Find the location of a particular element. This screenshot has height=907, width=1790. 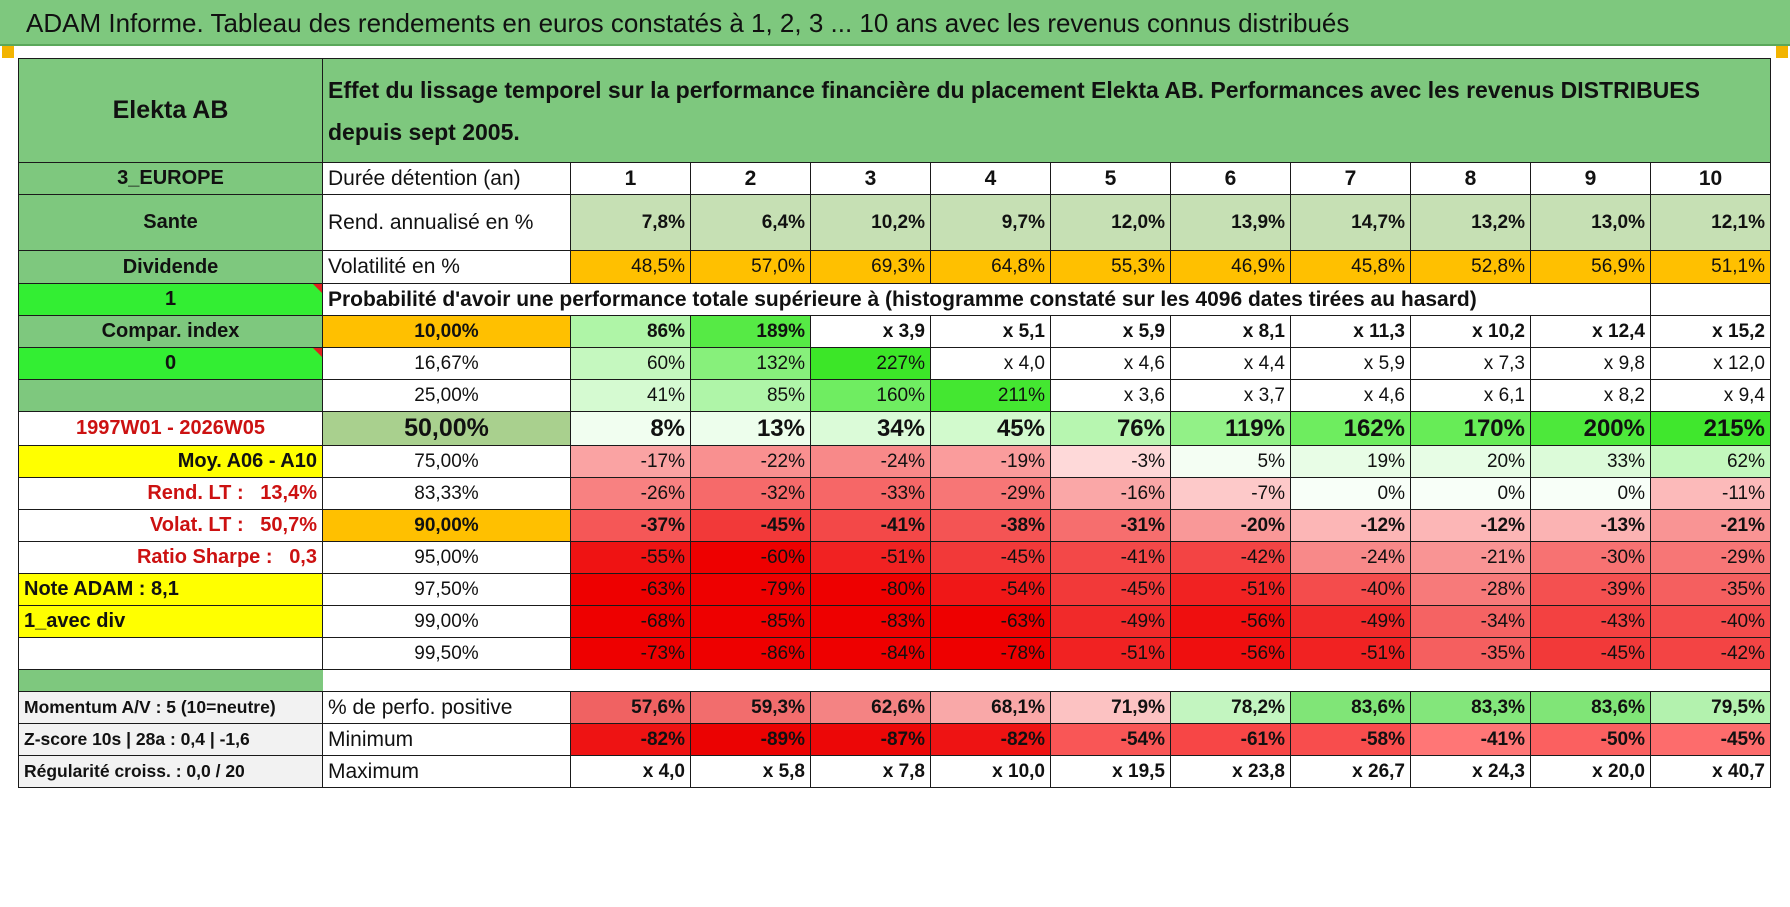

annual-return-value: 13,9% is located at coordinates (1230, 222).